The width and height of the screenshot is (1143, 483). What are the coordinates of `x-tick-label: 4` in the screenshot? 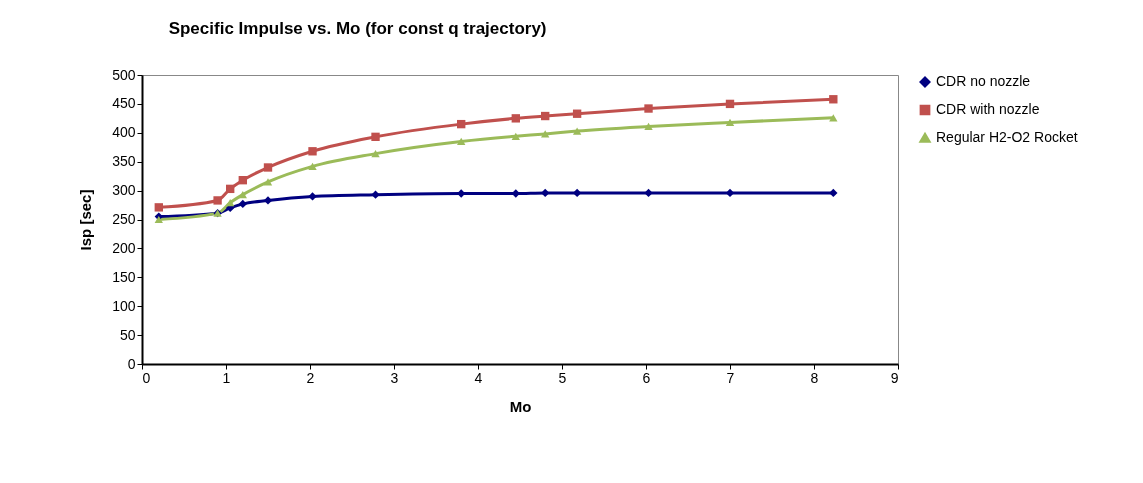 It's located at (478, 377).